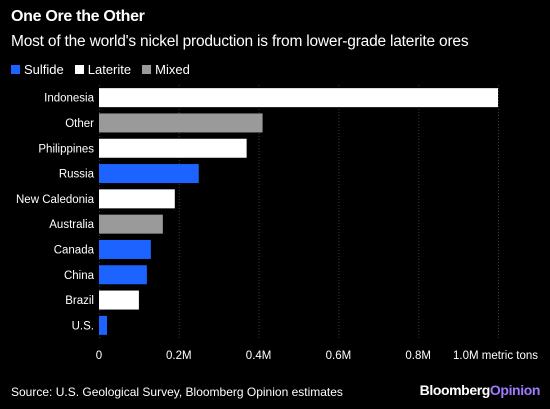 Image resolution: width=550 pixels, height=409 pixels. What do you see at coordinates (147, 69) in the screenshot?
I see `legend-swatch-mixed` at bounding box center [147, 69].